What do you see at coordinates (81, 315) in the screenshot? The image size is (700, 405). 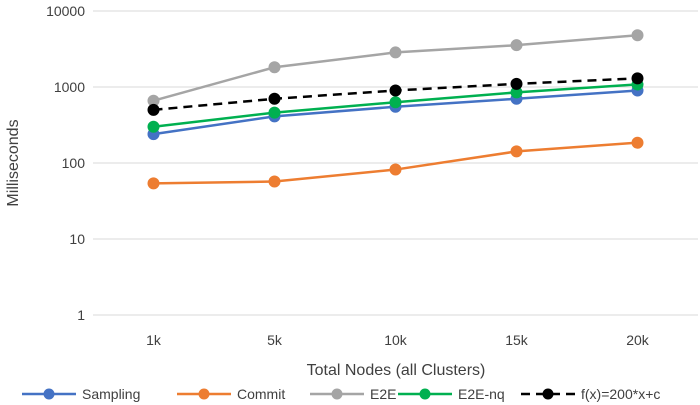 I see `y-tick-label: 1` at bounding box center [81, 315].